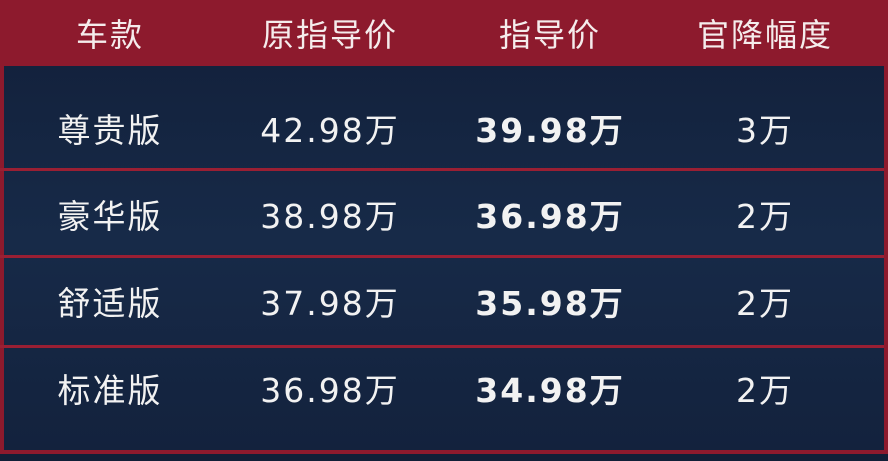 The image size is (888, 461). What do you see at coordinates (764, 35) in the screenshot?
I see `header-cell: 官降幅度` at bounding box center [764, 35].